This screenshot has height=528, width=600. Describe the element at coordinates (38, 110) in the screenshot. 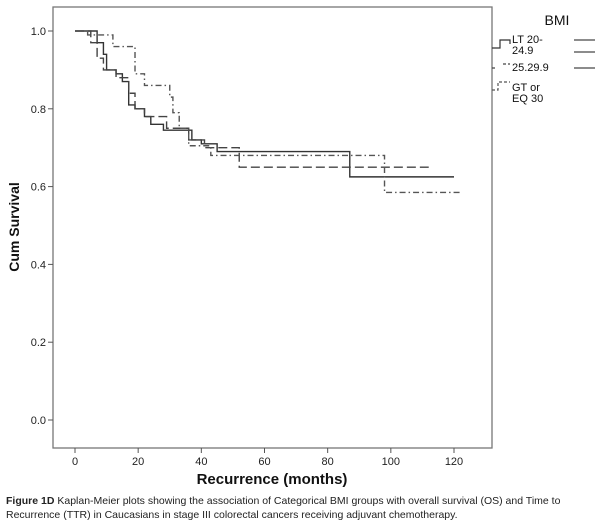

I see `y-tick-label: 0.8` at that location.